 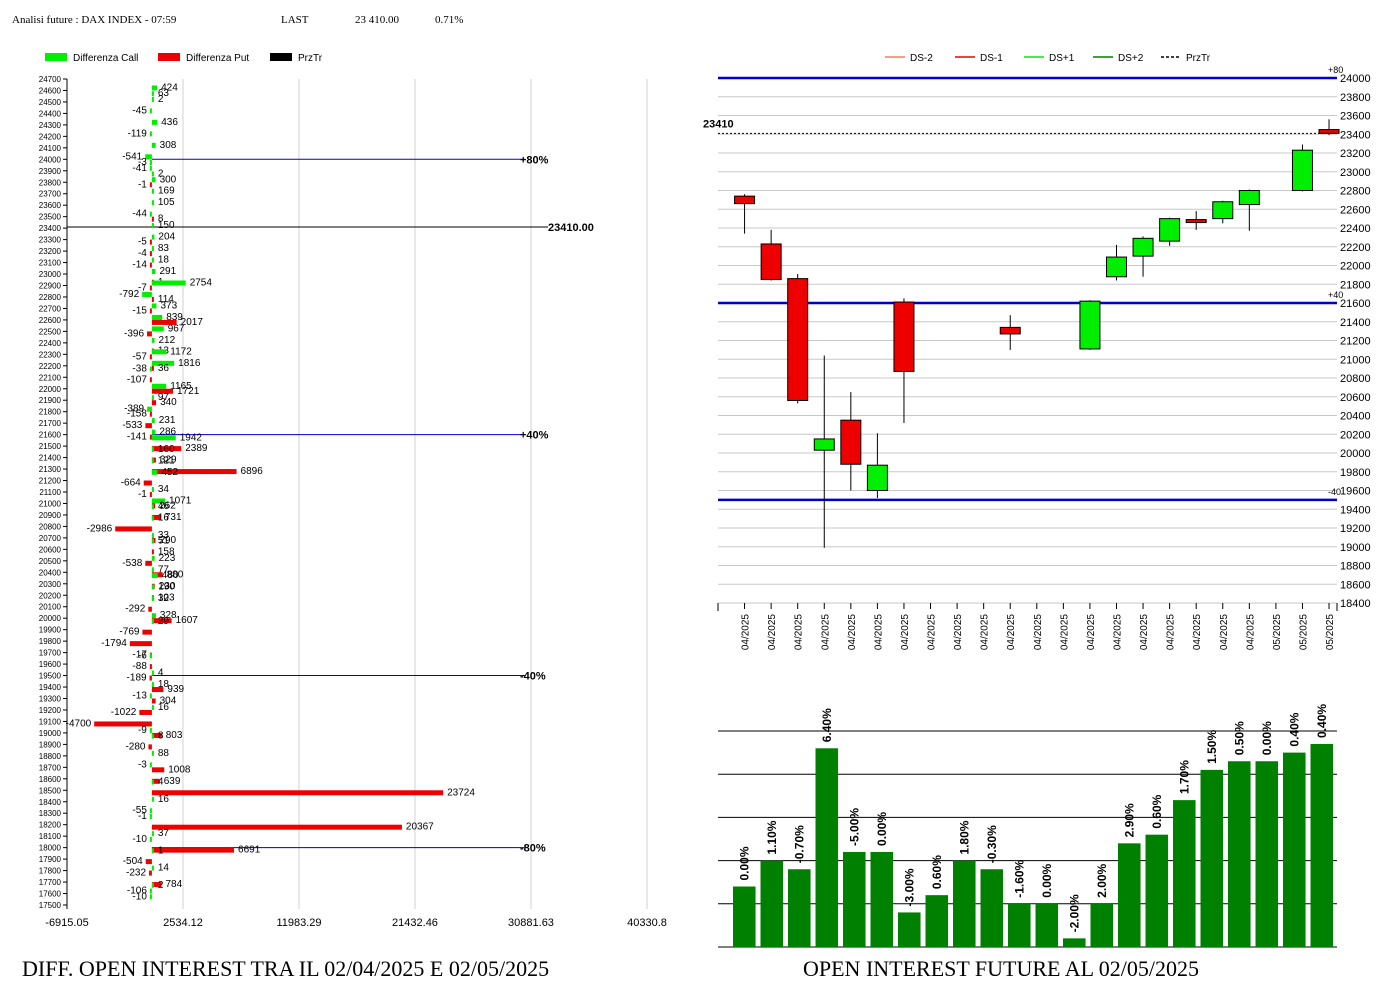 I want to click on bar-label: 731, so click(x=173, y=517).